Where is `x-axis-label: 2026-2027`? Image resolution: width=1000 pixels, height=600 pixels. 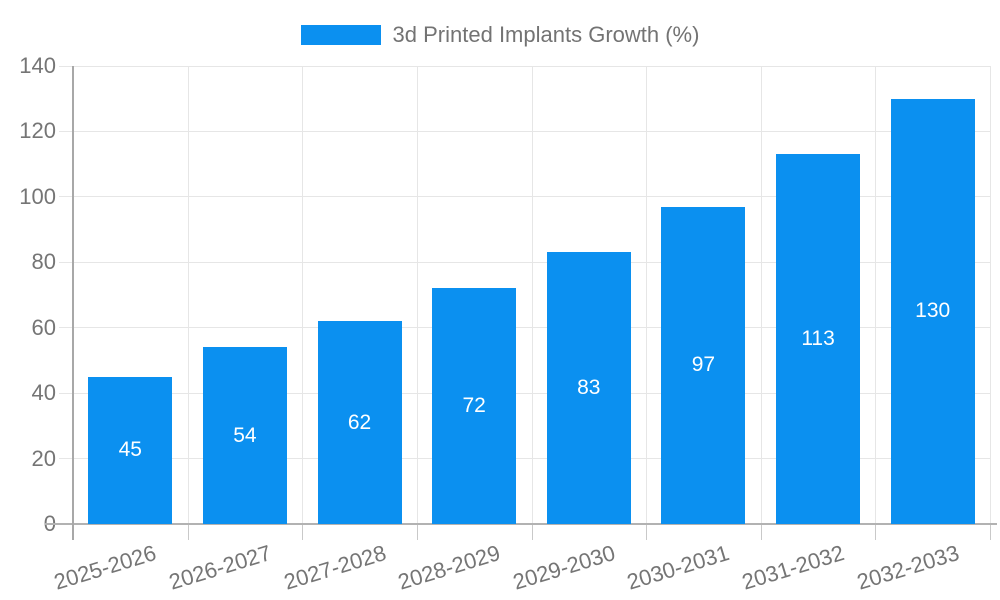
x-axis-label: 2026-2027 is located at coordinates (220, 567).